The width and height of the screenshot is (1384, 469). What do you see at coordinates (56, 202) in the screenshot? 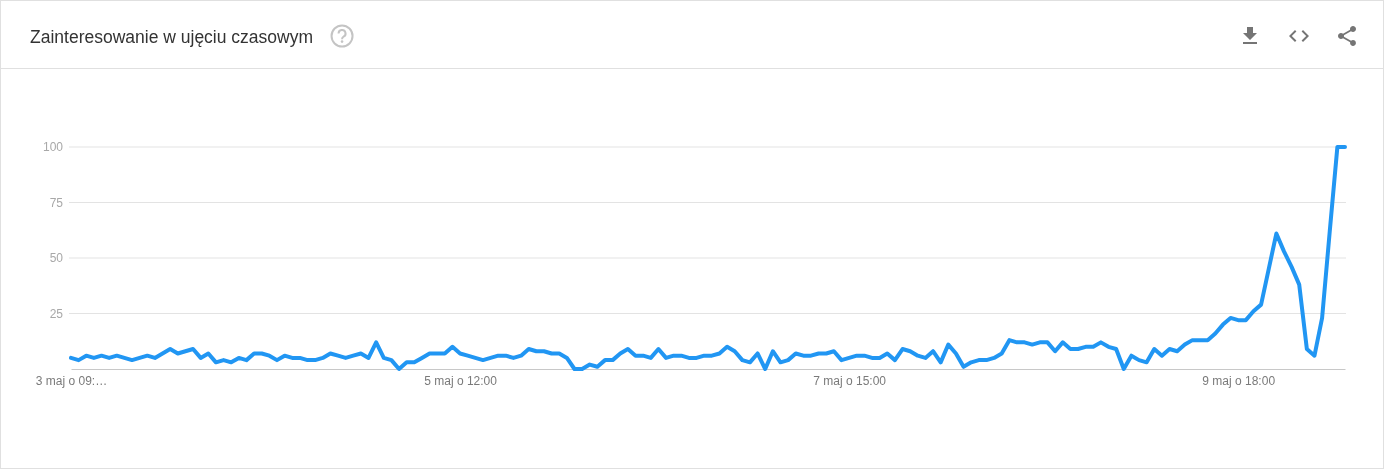
I see `y-tick-label: 75` at bounding box center [56, 202].